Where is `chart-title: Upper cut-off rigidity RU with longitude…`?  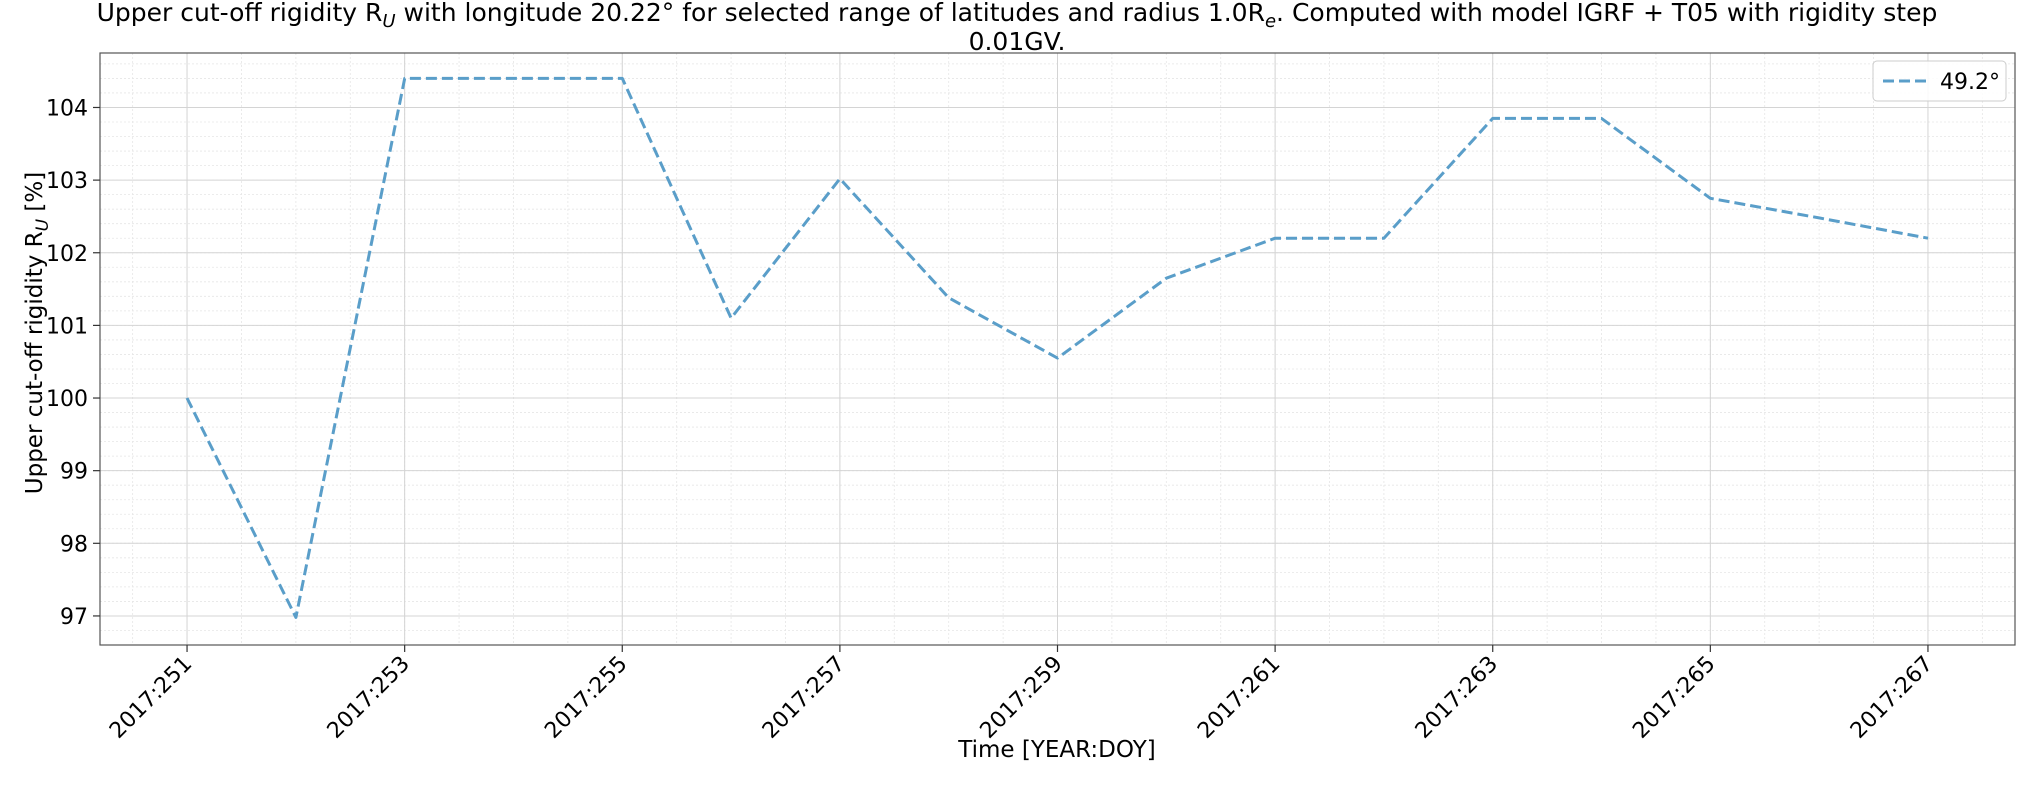 chart-title: Upper cut-off rigidity RU with longitude… is located at coordinates (1017, 28).